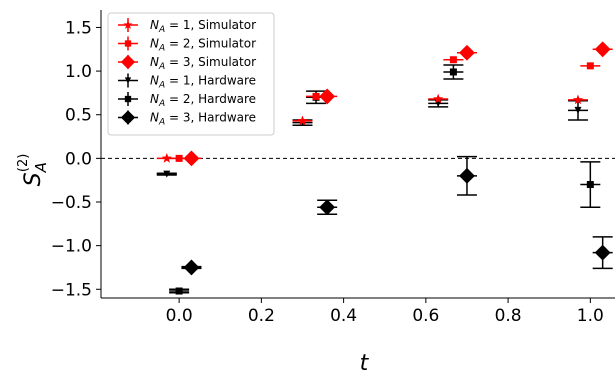  Describe the element at coordinates (343, 316) in the screenshot. I see `x-tick-label: 0.4` at that location.